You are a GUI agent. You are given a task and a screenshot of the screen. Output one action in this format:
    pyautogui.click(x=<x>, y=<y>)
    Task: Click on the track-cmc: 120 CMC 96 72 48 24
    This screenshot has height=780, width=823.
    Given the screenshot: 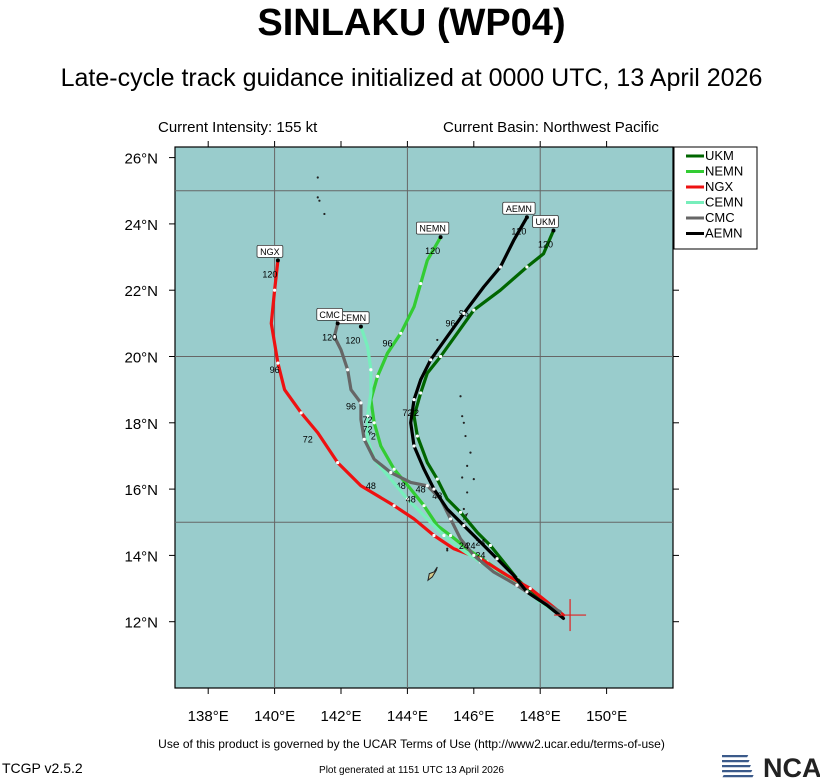 What is the action you would take?
    pyautogui.click(x=439, y=460)
    